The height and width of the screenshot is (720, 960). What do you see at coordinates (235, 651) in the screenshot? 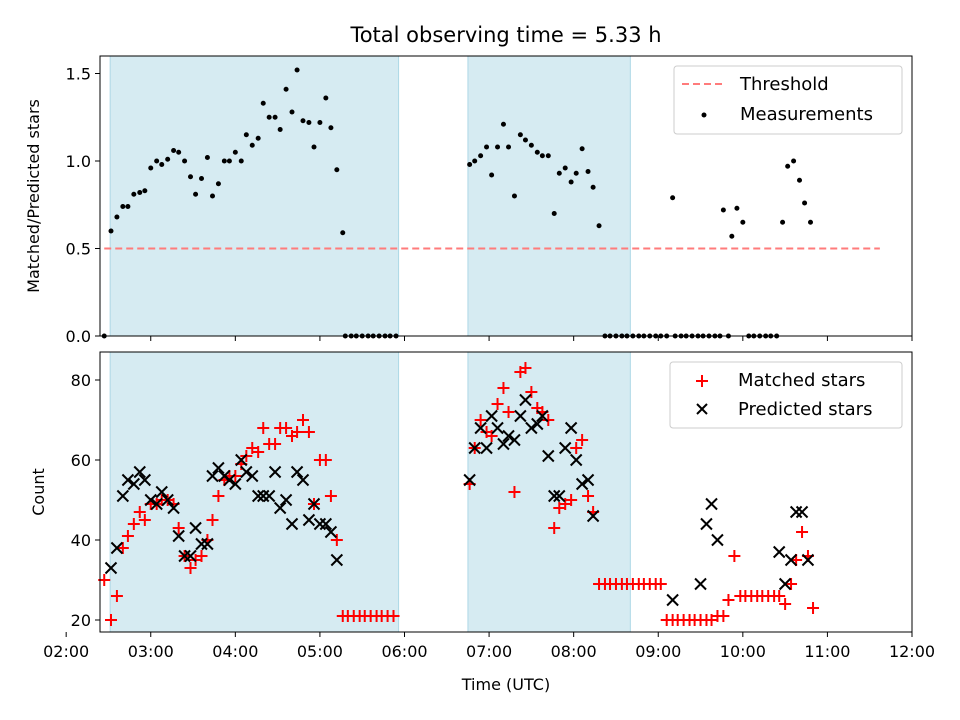
I see `bottom-x-tick-label: 04:00` at bounding box center [235, 651].